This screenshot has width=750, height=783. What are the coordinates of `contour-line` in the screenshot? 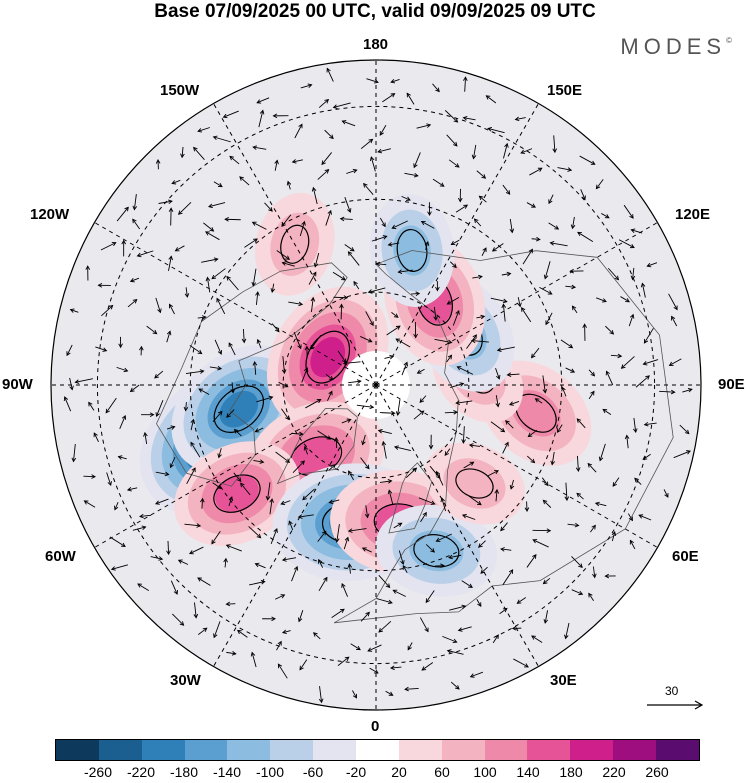 It's located at (295, 244).